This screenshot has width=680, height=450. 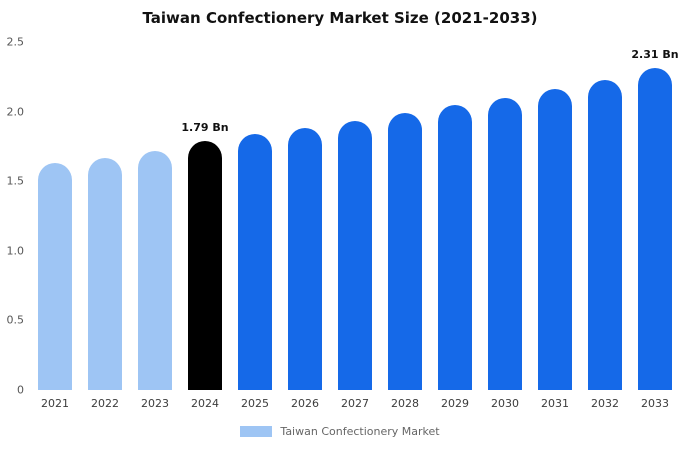 What do you see at coordinates (205, 265) in the screenshot?
I see `bar-2024` at bounding box center [205, 265].